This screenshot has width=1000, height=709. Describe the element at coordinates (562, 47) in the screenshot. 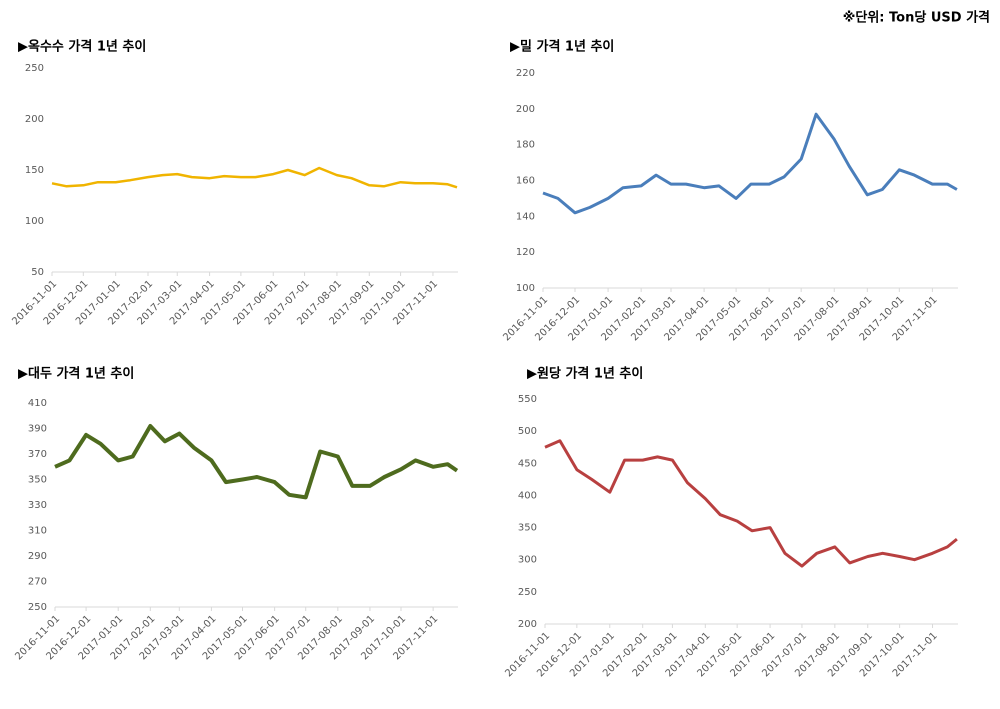

I see `chart-title: ▶밀 가격 1년 추이` at that location.